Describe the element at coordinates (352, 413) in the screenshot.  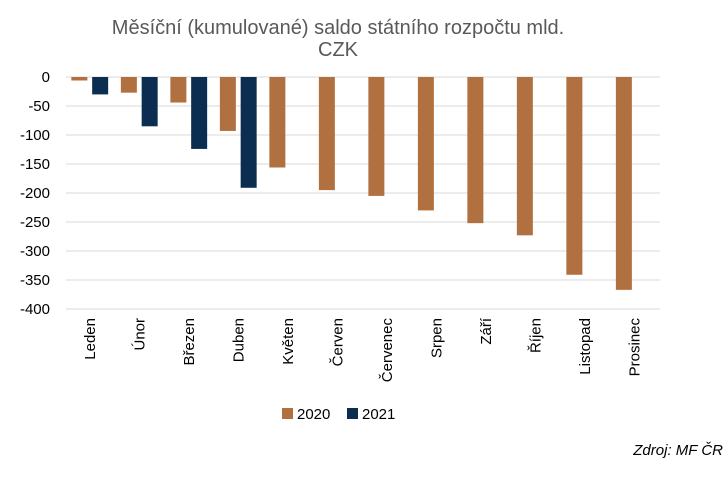
I see `legend-swatch-2021` at that location.